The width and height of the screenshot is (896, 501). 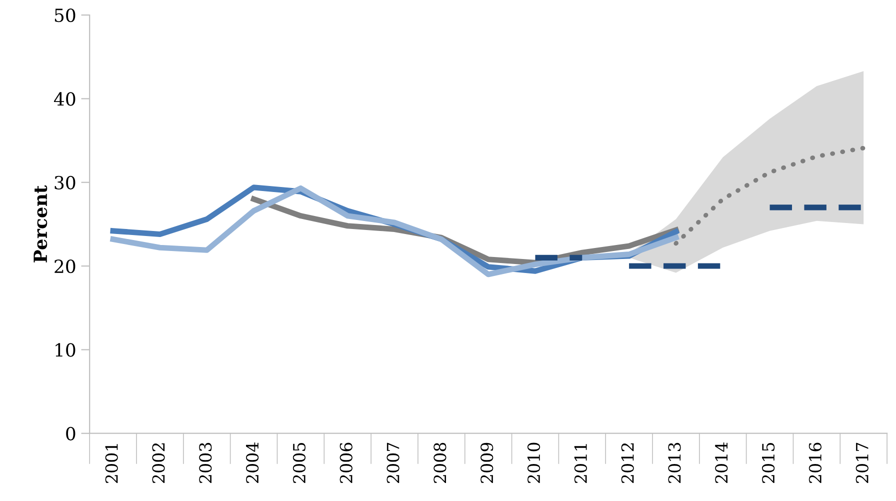 I want to click on x-tick-label: 2005, so click(x=299, y=462).